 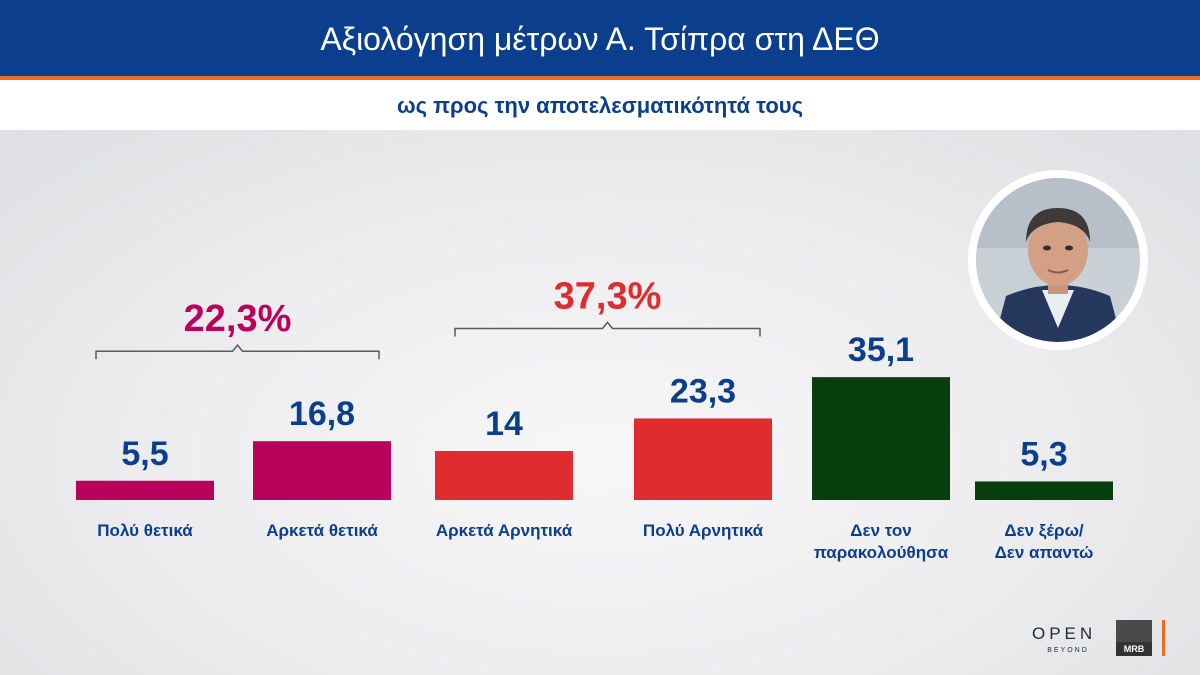 I want to click on value-label-6: 5,3, so click(x=1043, y=454).